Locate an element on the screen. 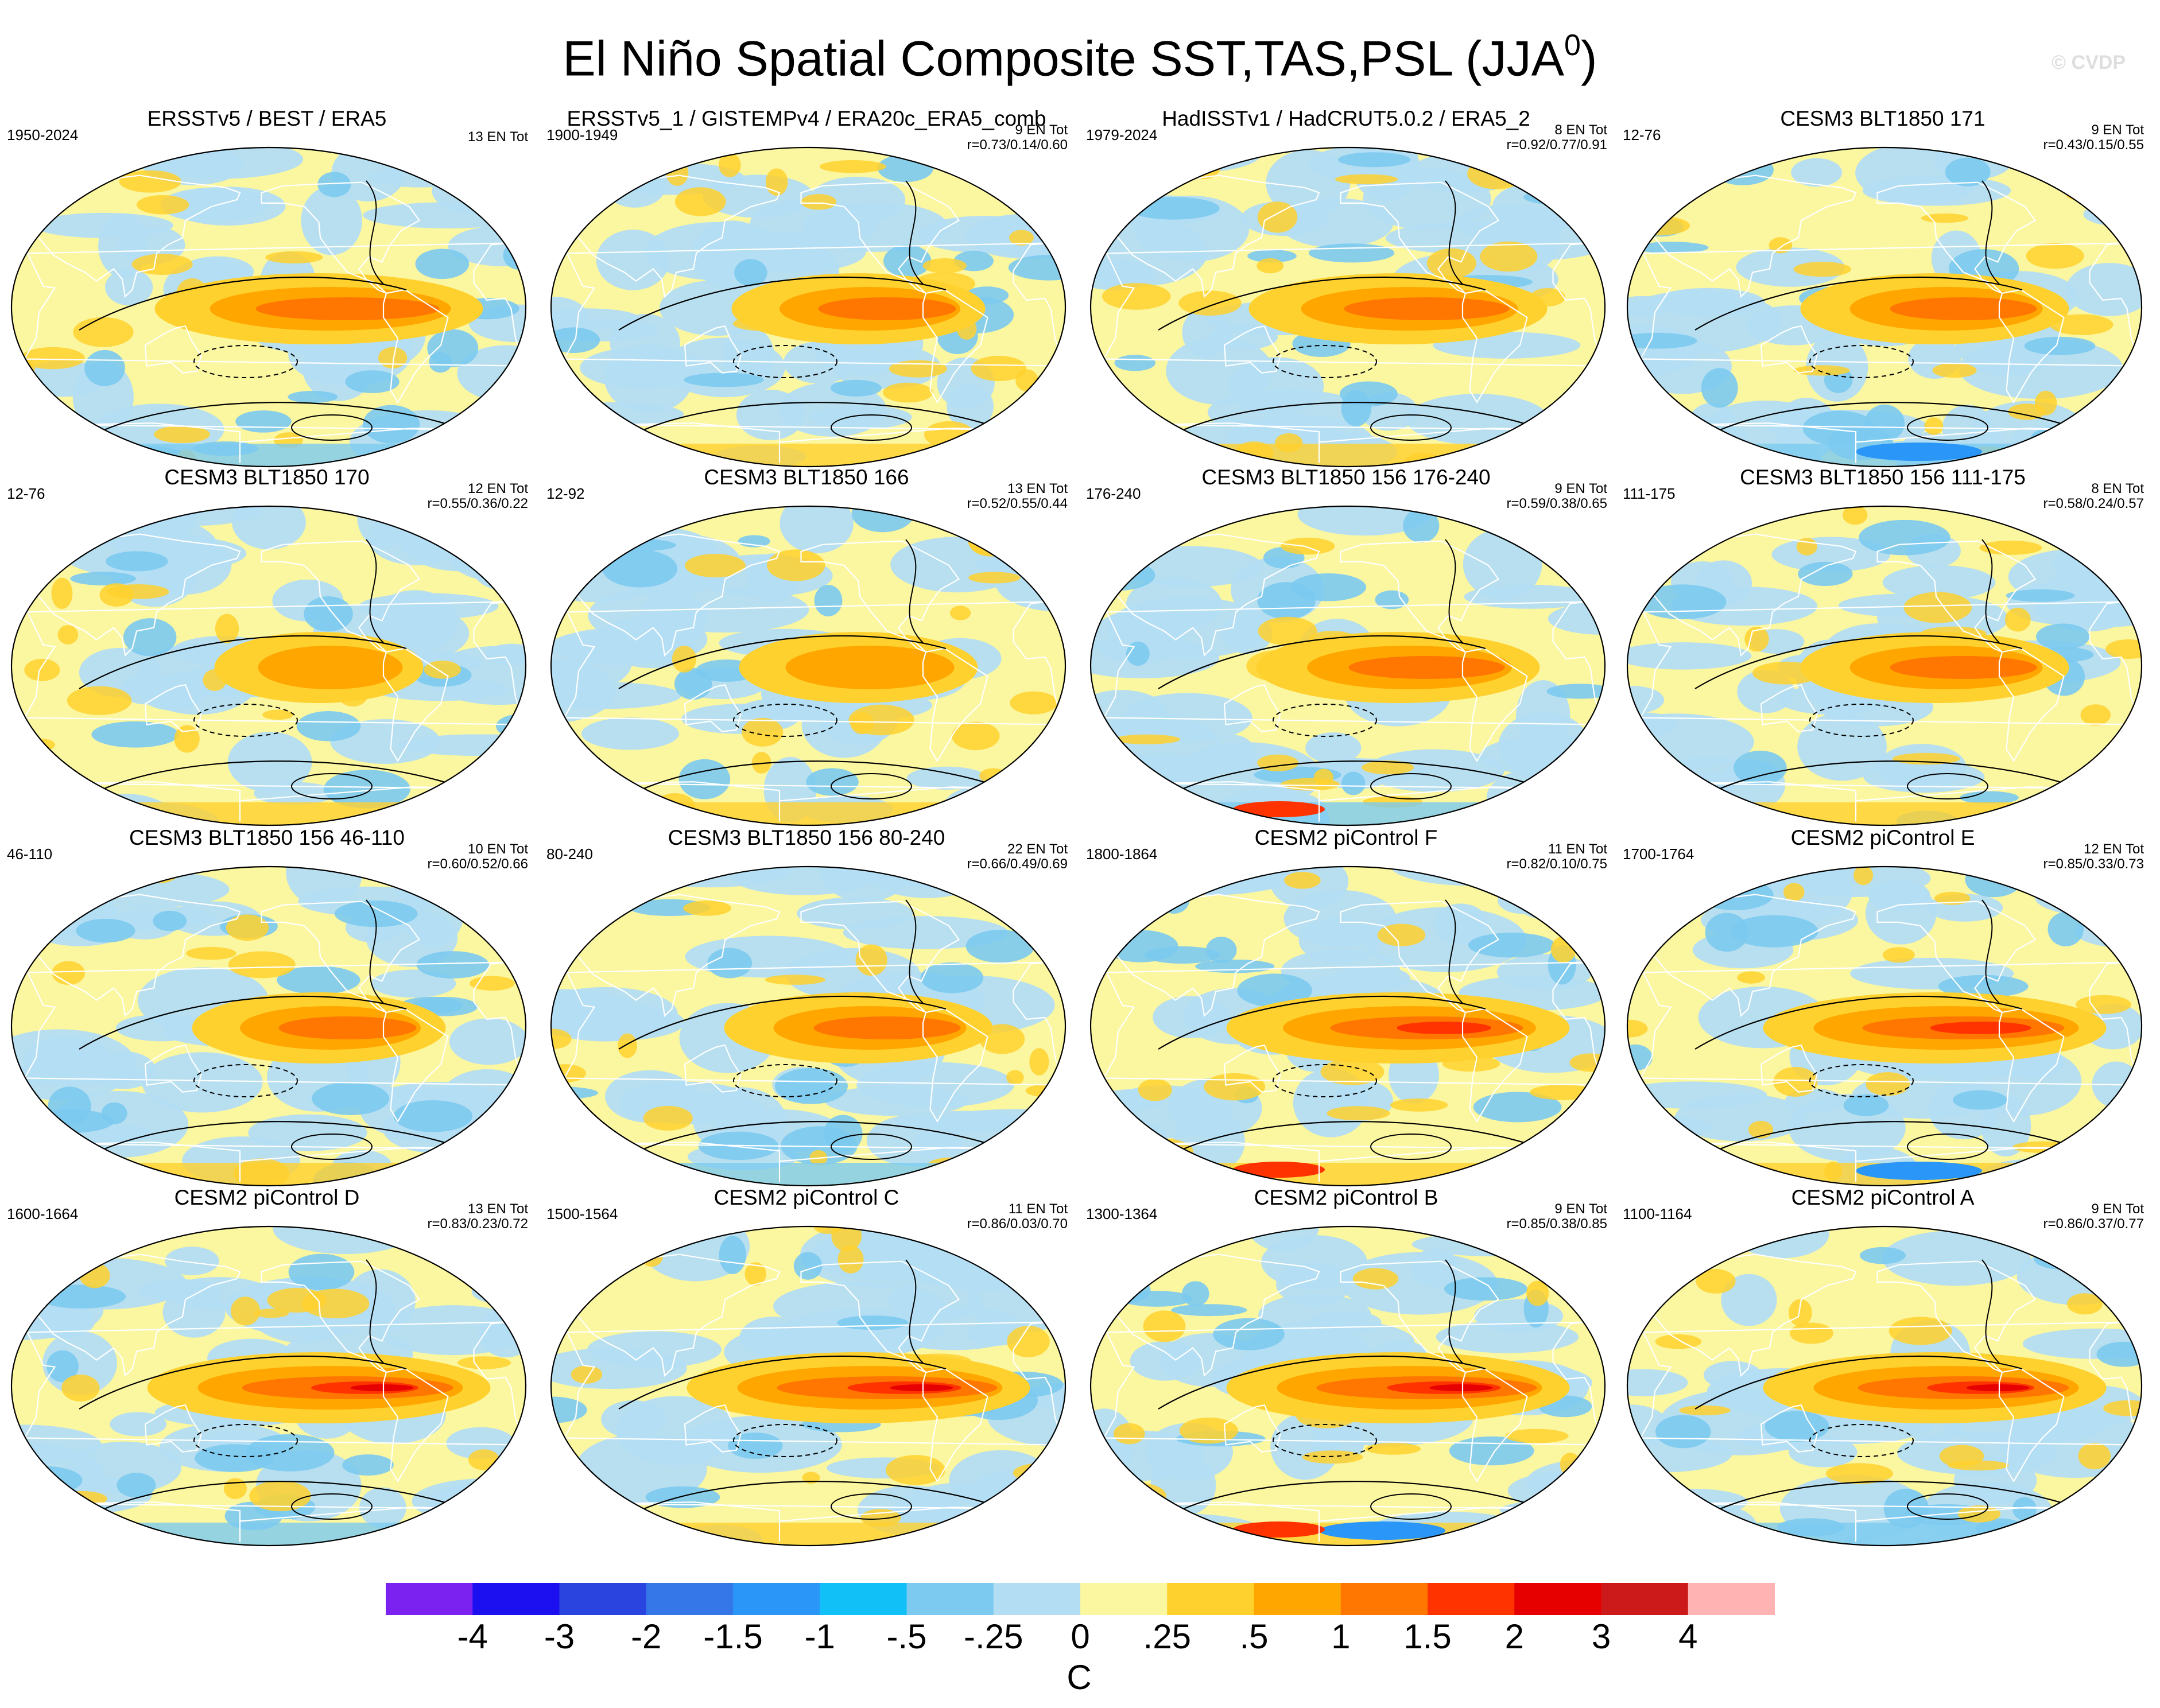  coastline-asia is located at coordinates (1747, 1315).